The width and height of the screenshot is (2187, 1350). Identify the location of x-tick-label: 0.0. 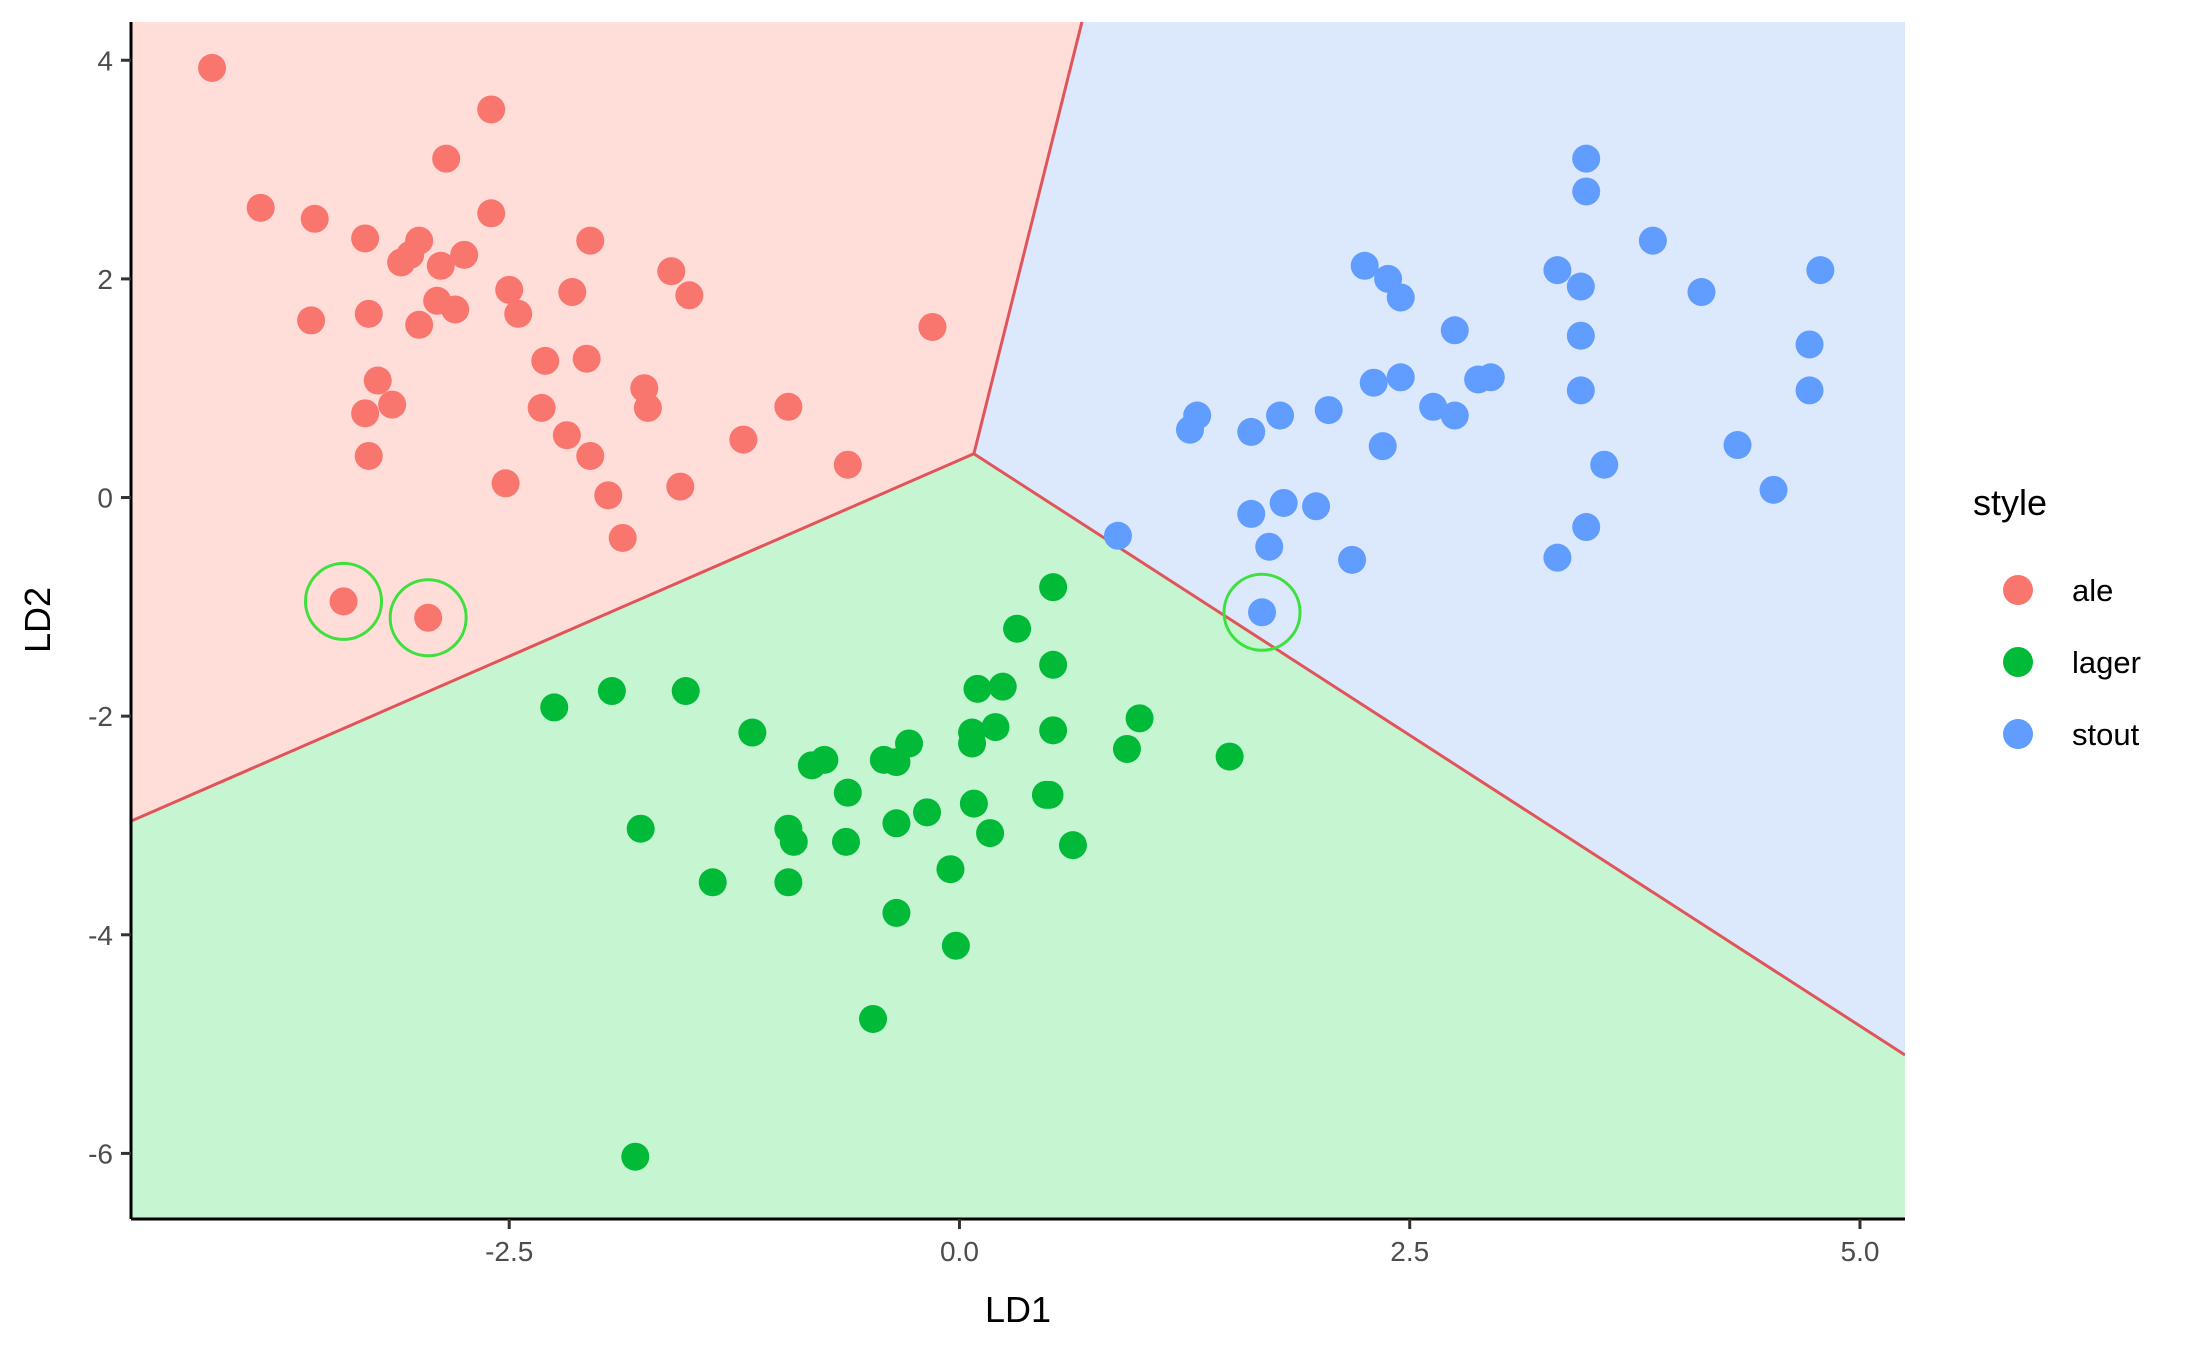
(959, 1251).